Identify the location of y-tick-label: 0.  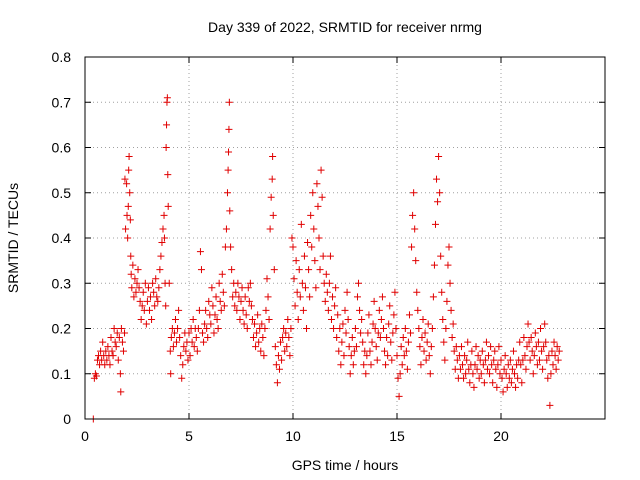
(67, 419).